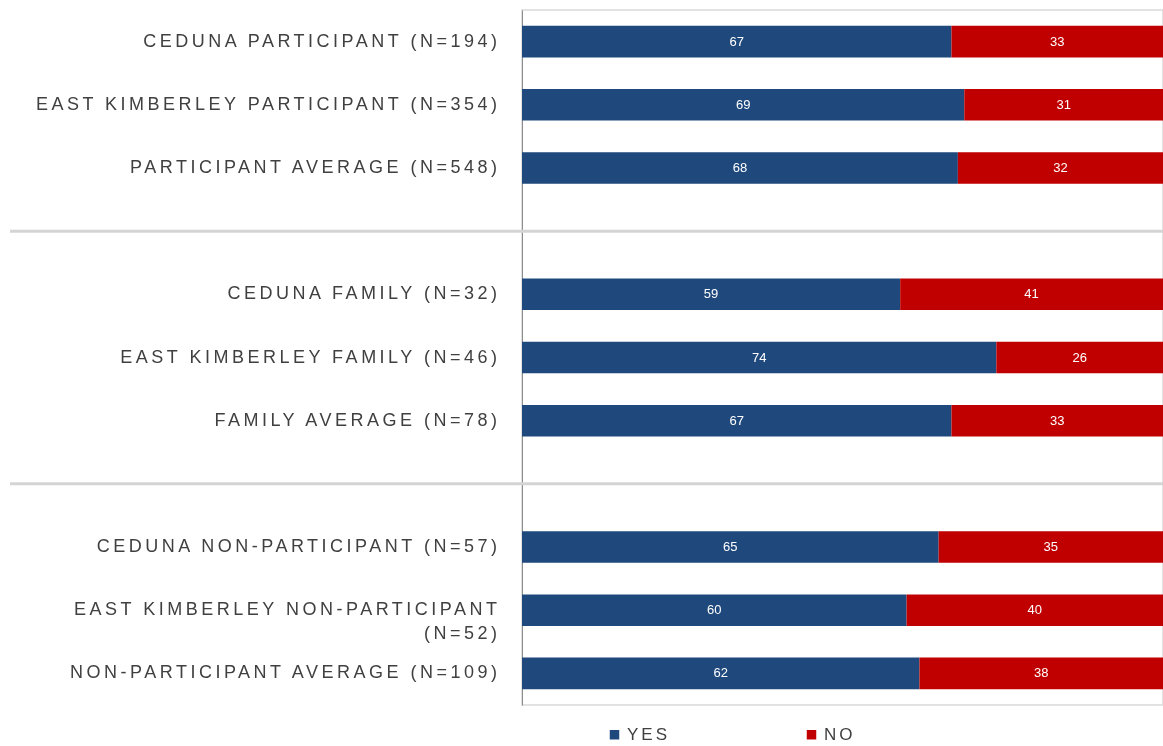  I want to click on y-tick-label: FAMILY AVERAGE (N=78), so click(357, 419).